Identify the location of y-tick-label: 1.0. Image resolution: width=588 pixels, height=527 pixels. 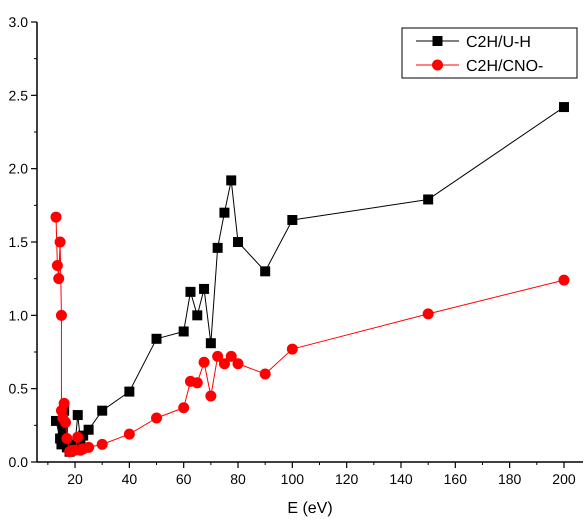
(18, 315).